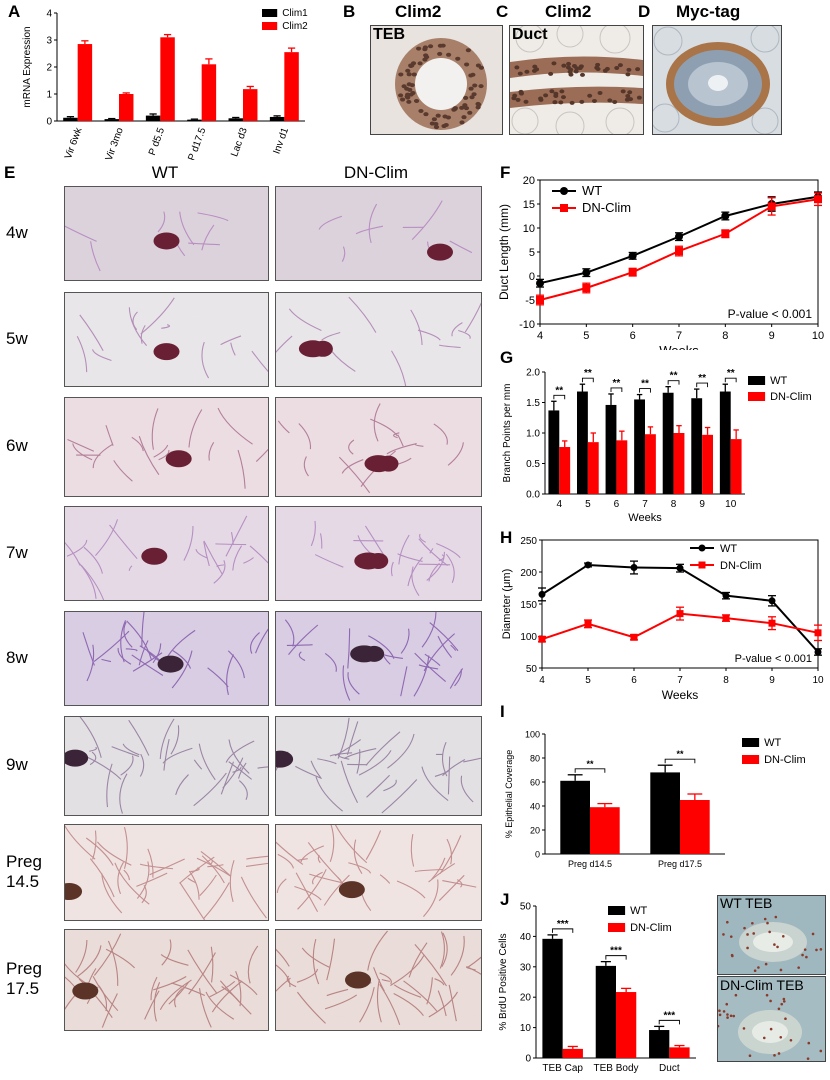  Describe the element at coordinates (563, 924) in the screenshot. I see `significance-label: ***` at that location.